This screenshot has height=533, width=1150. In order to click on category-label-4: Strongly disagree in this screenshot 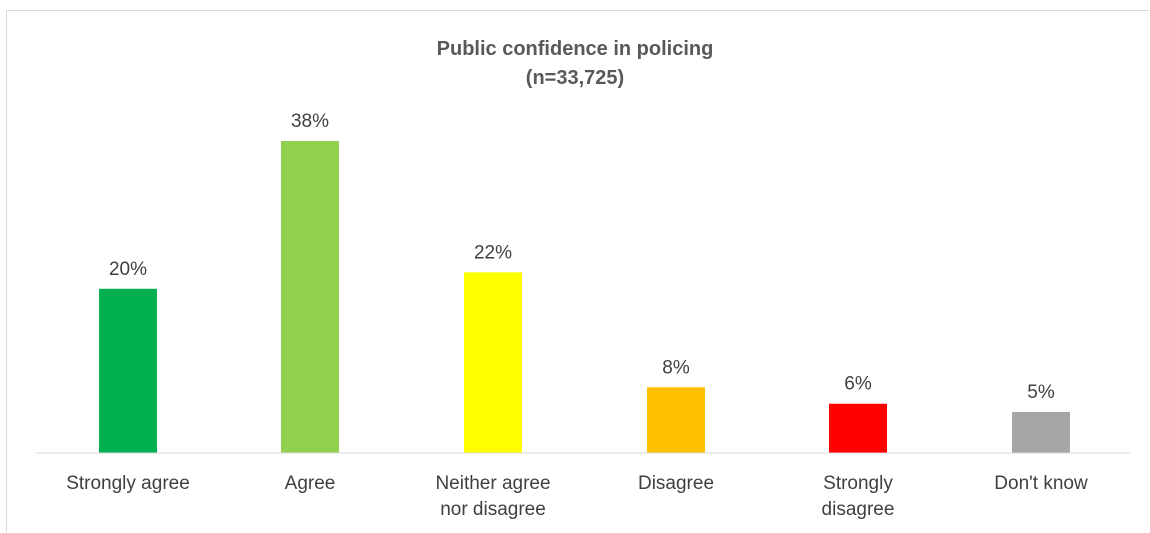, I will do `click(858, 496)`.